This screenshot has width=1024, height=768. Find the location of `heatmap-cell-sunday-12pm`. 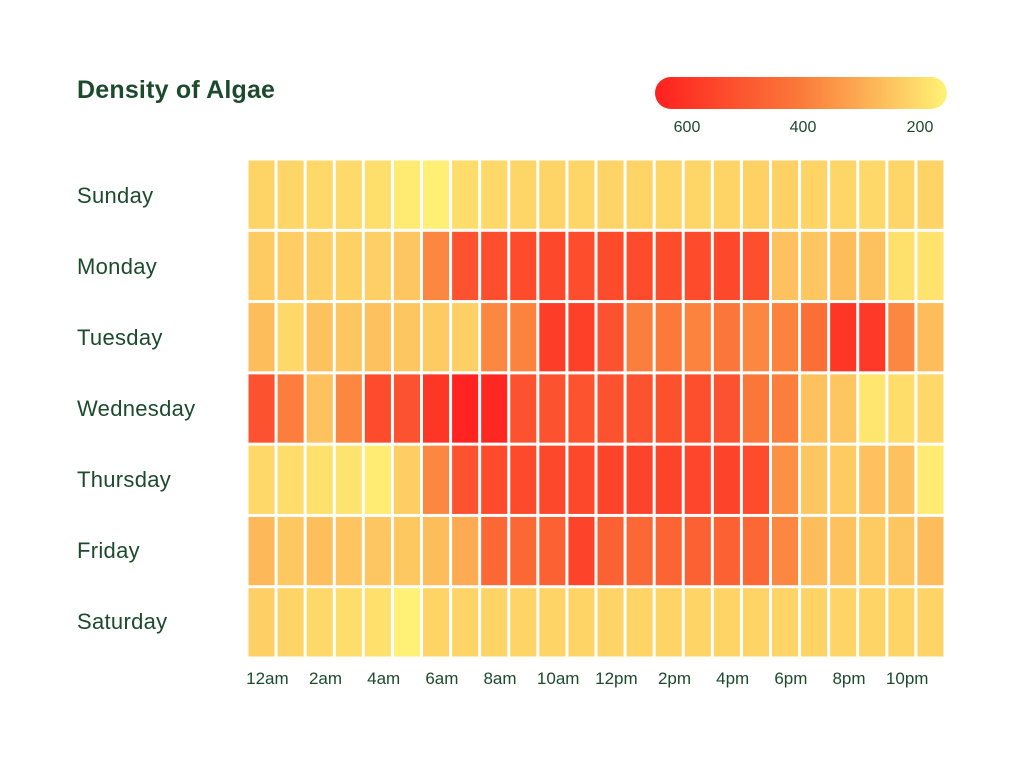

heatmap-cell-sunday-12pm is located at coordinates (610, 194).